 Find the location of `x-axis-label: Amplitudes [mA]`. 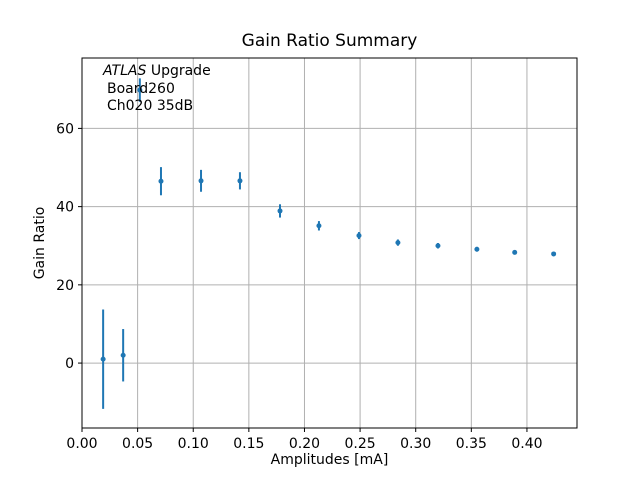

x-axis-label: Amplitudes [mA] is located at coordinates (329, 460).